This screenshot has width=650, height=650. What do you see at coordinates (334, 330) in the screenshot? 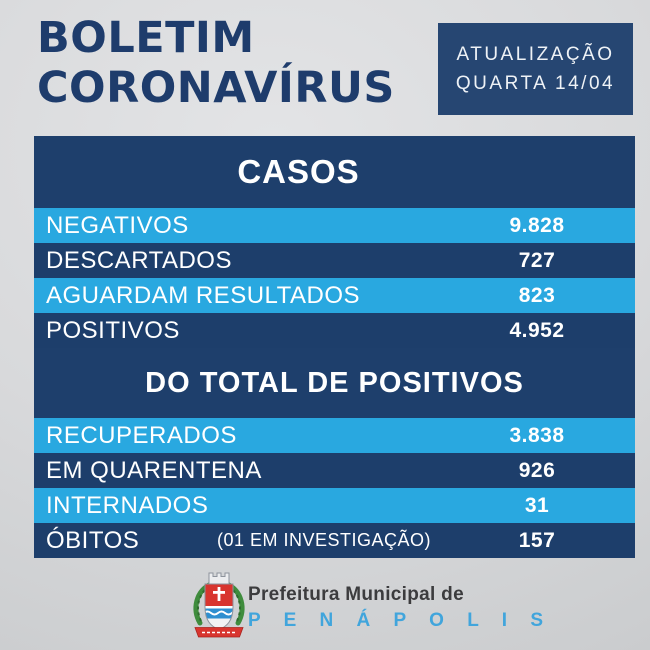
I see `table-row-positivos: POSITIVOS 4.952` at bounding box center [334, 330].